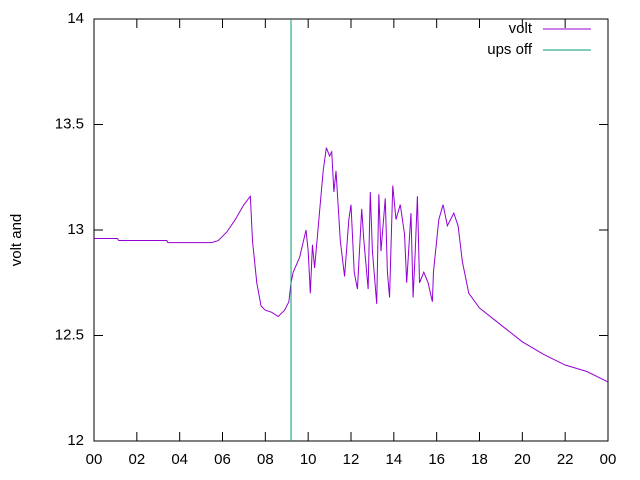 This screenshot has width=640, height=480. Describe the element at coordinates (75, 18) in the screenshot. I see `y-tick-label: 14` at that location.